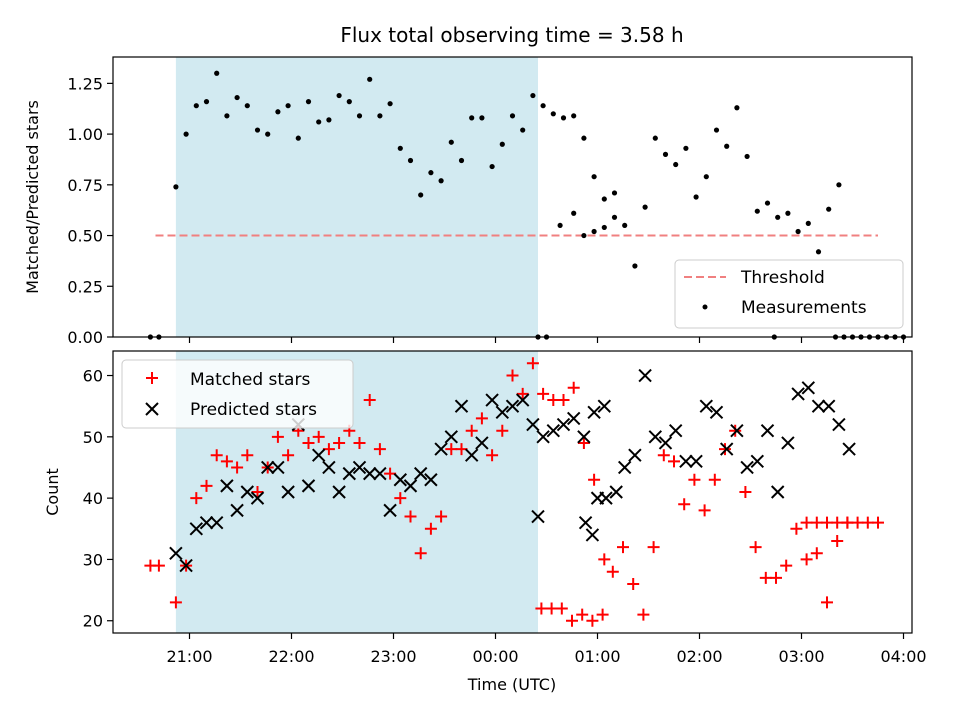  Describe the element at coordinates (511, 35) in the screenshot. I see `figure-title: Flux total observing time = 3.58 h` at that location.